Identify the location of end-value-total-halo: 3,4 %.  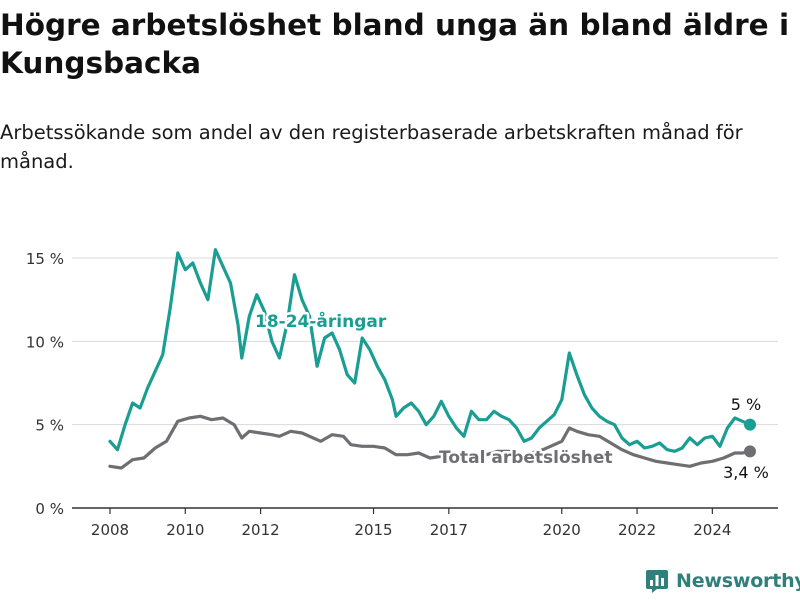
(746, 472).